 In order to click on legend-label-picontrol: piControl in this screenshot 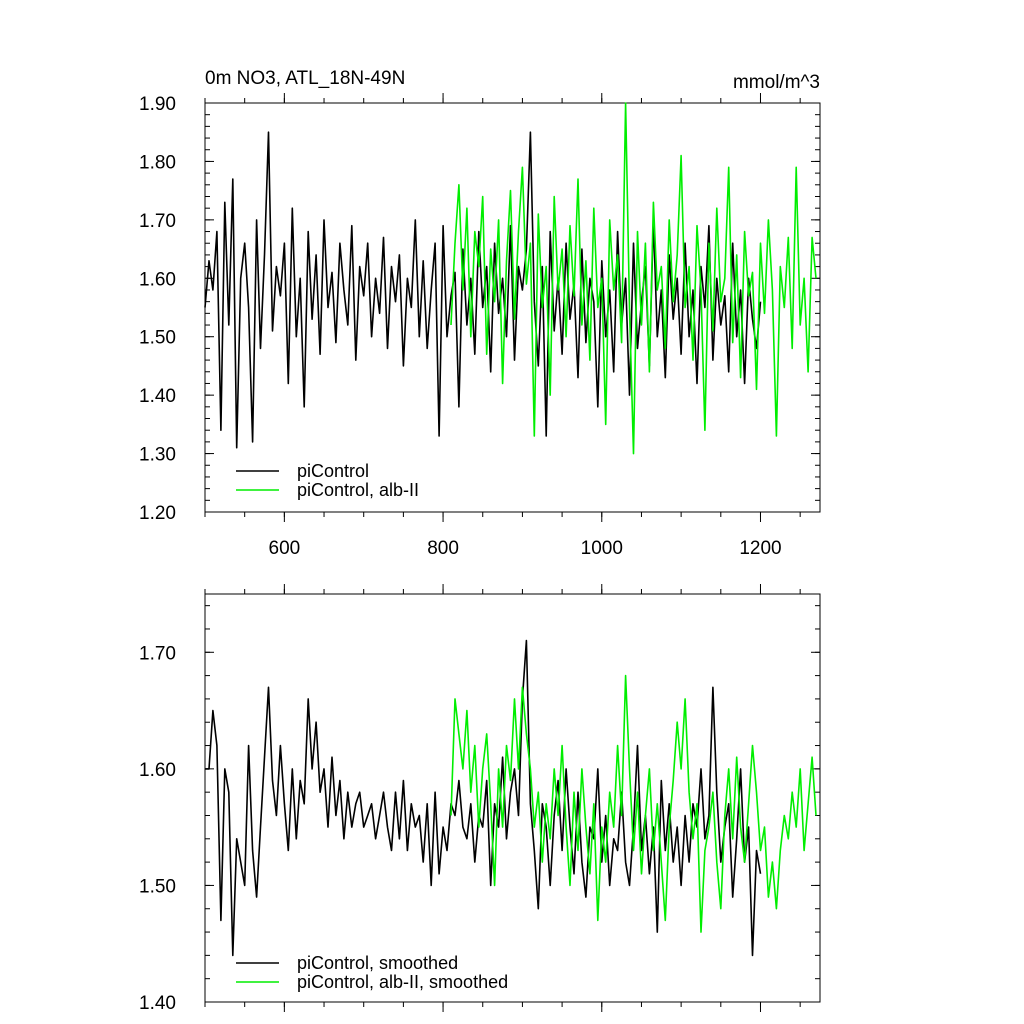, I will do `click(333, 471)`.